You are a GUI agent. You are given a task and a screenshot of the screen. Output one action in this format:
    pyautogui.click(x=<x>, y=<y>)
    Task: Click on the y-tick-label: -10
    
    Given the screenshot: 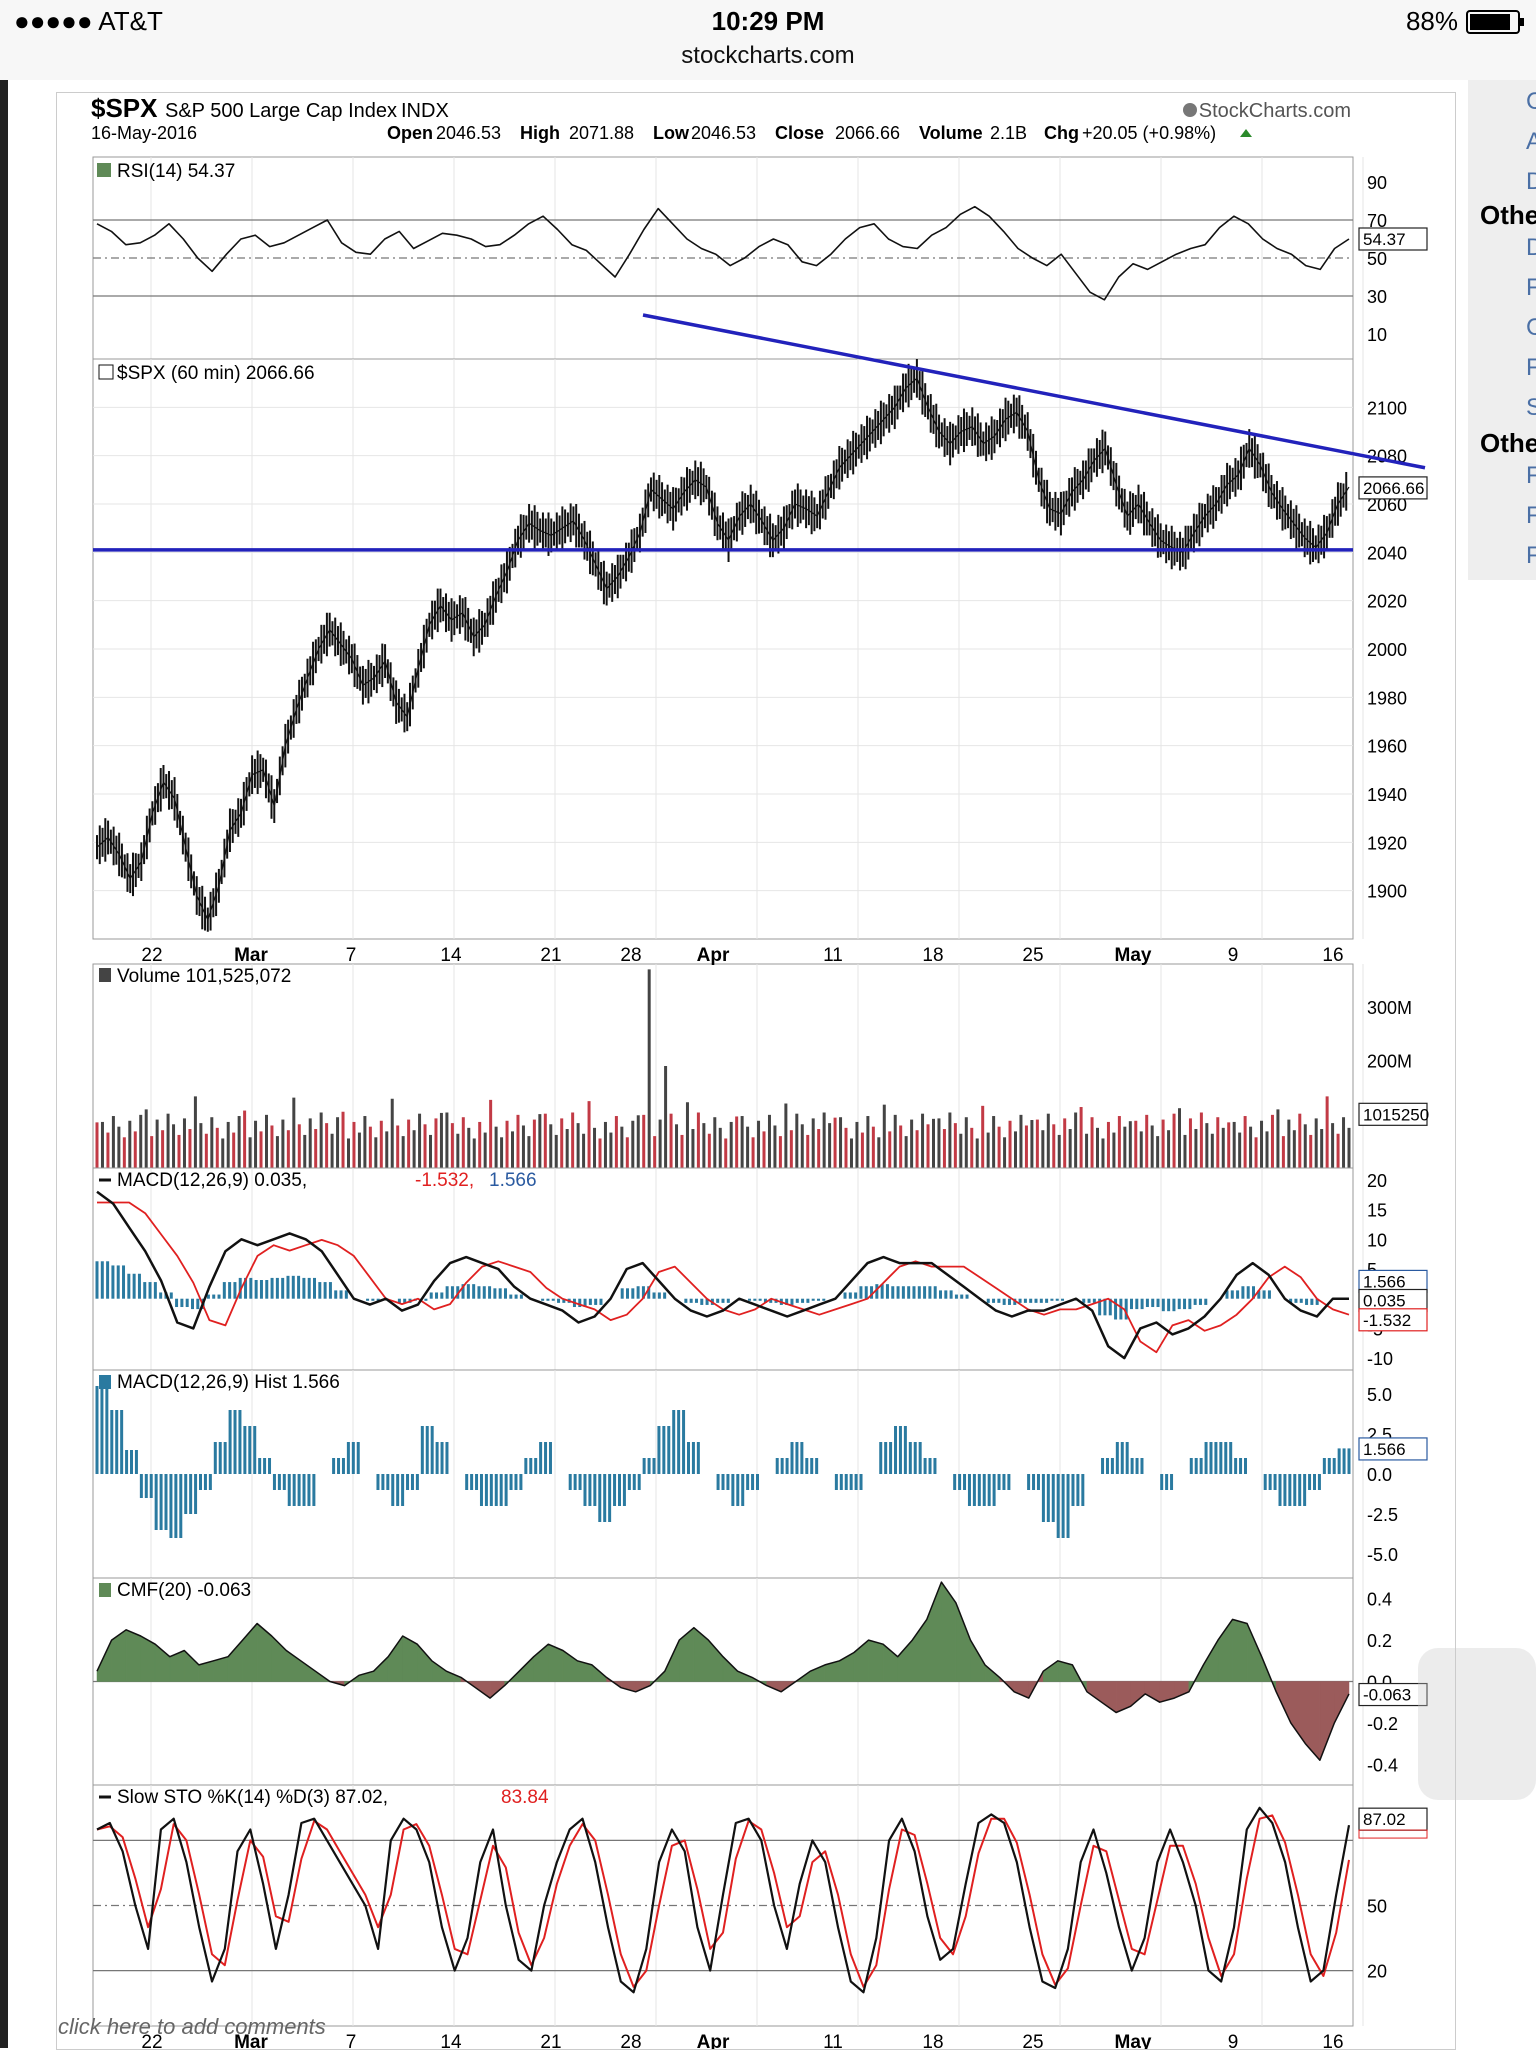 What is the action you would take?
    pyautogui.click(x=1380, y=1359)
    